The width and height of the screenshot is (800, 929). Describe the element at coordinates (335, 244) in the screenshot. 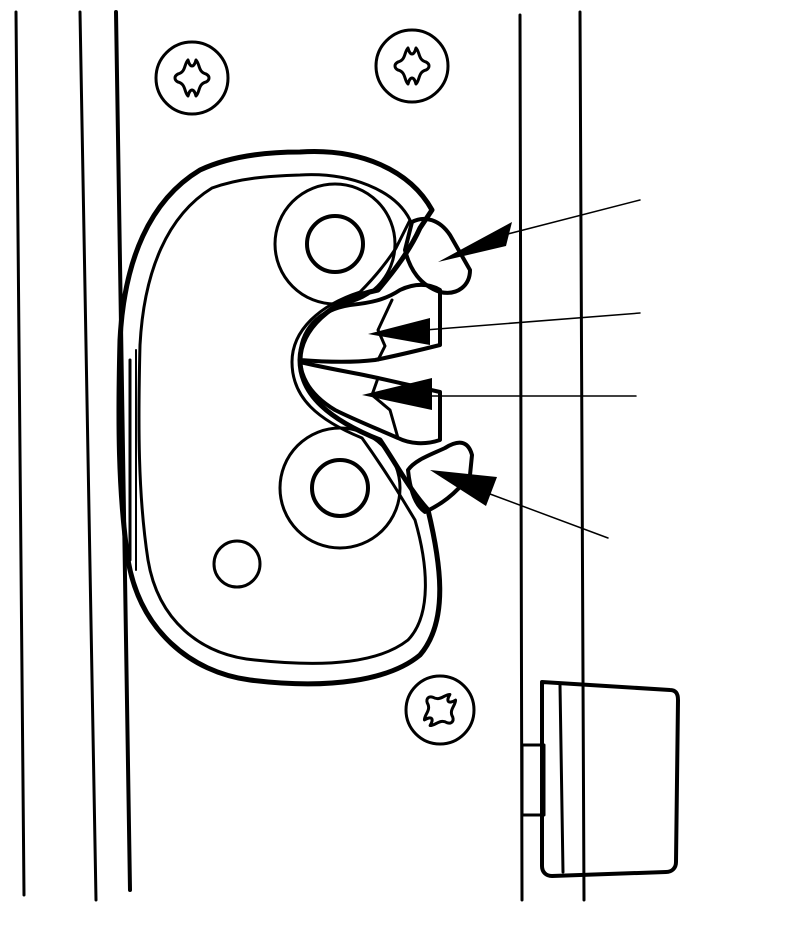

I see `upper-rivet` at that location.